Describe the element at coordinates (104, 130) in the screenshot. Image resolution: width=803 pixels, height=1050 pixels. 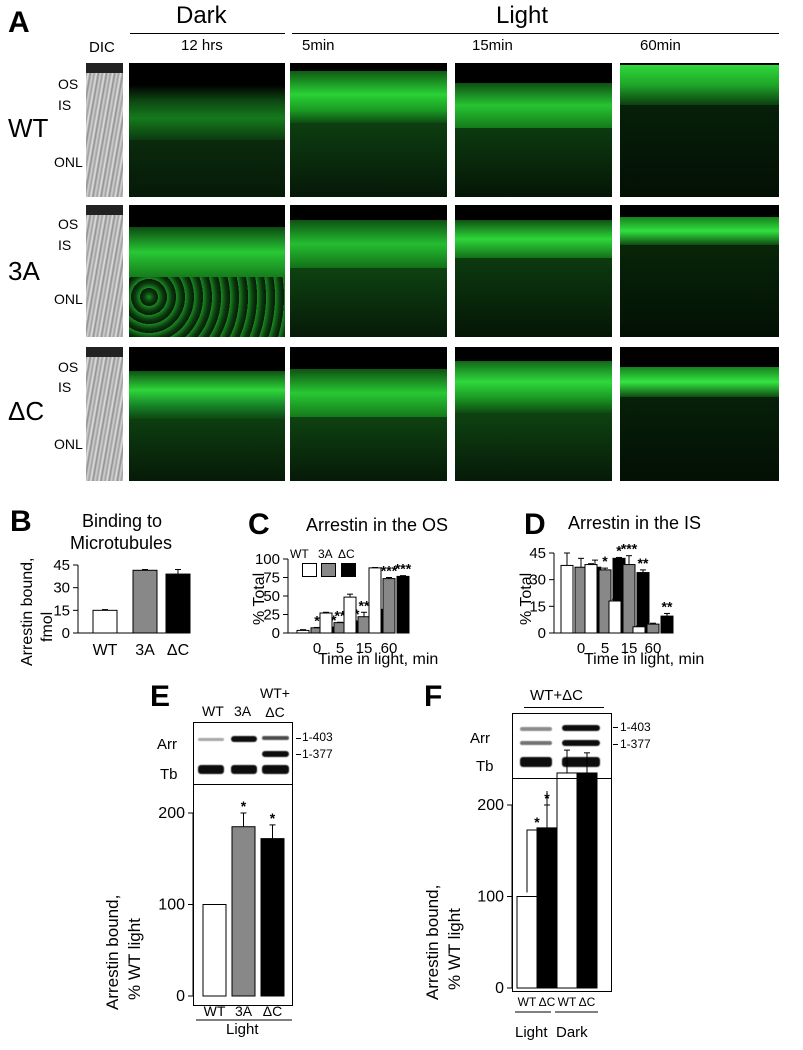
I see `dic-image-wt` at that location.